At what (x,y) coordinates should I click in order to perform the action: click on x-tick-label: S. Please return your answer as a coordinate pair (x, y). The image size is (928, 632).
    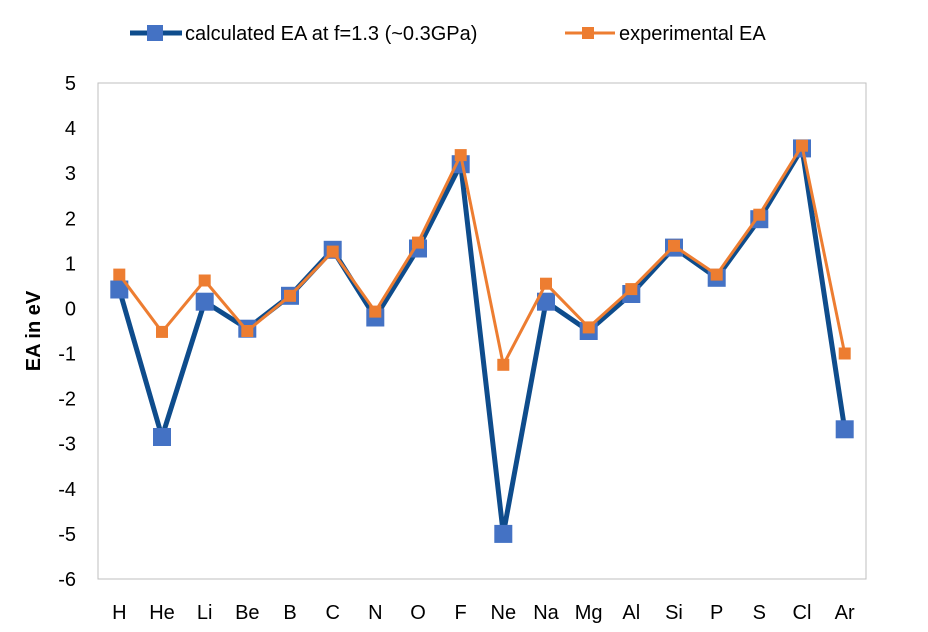
    Looking at the image, I should click on (759, 613).